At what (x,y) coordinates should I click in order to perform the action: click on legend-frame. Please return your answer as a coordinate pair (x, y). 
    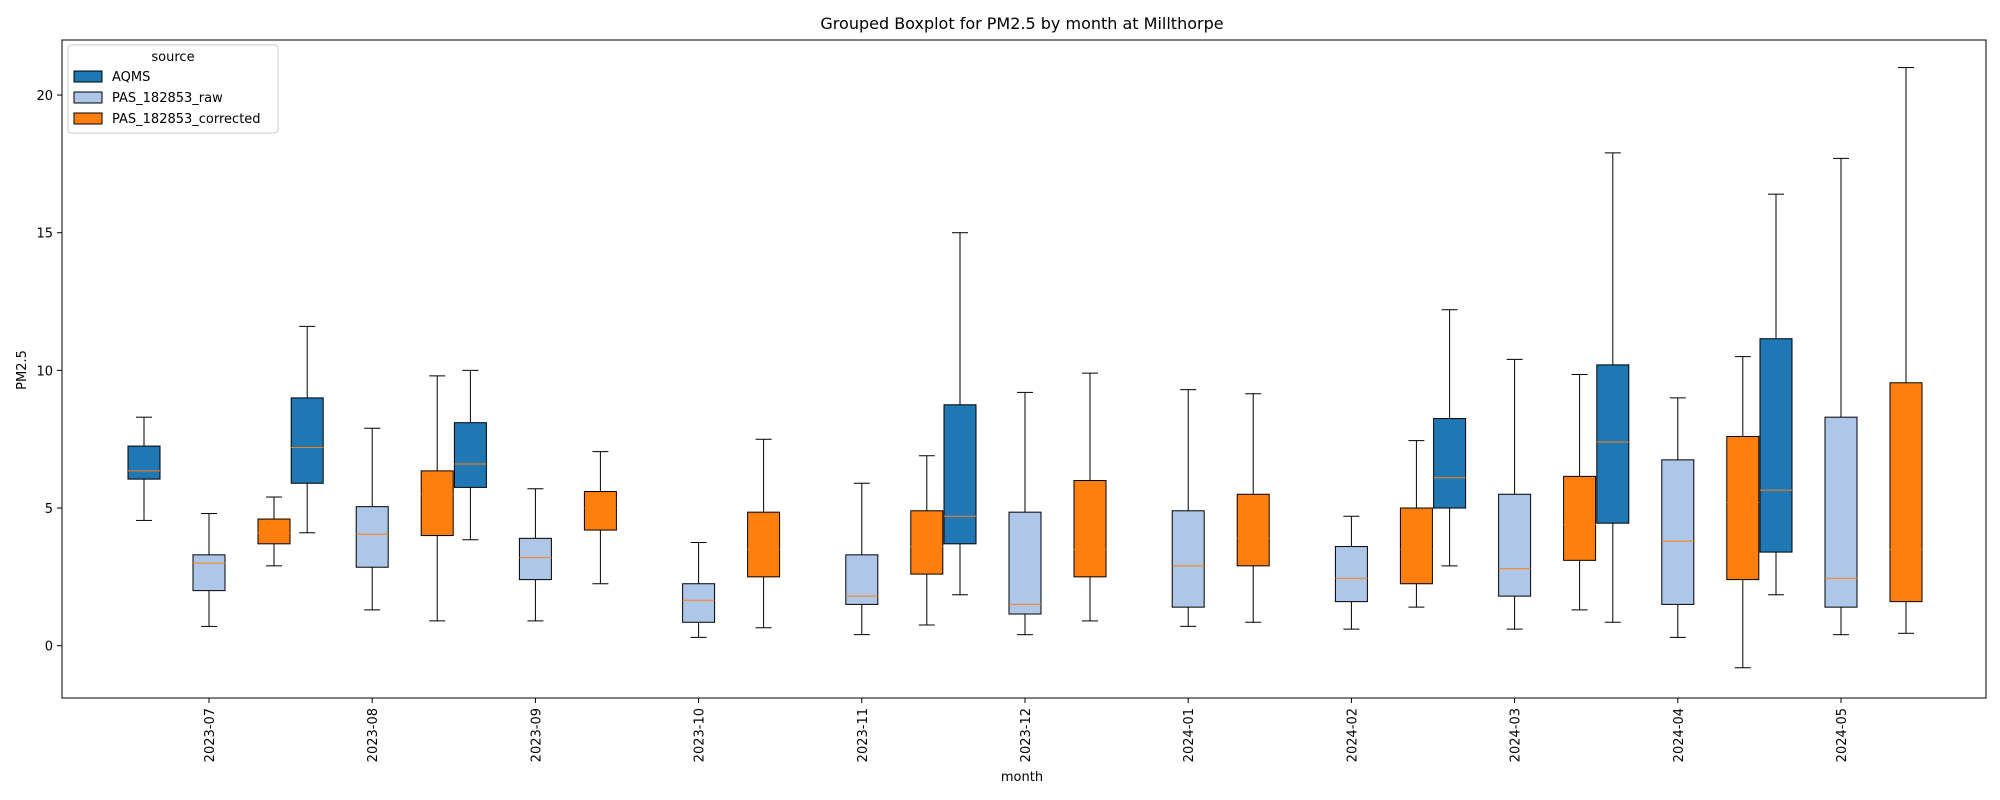
    Looking at the image, I should click on (173, 89).